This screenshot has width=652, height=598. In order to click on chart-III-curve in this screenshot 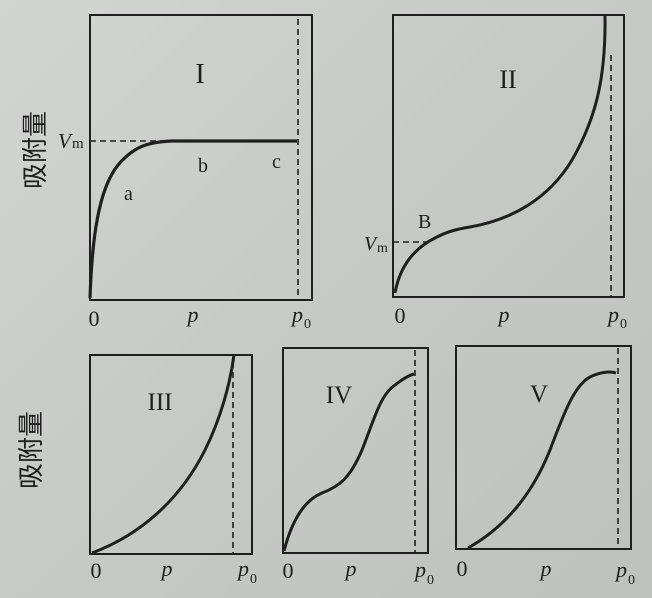, I will do `click(163, 454)`.